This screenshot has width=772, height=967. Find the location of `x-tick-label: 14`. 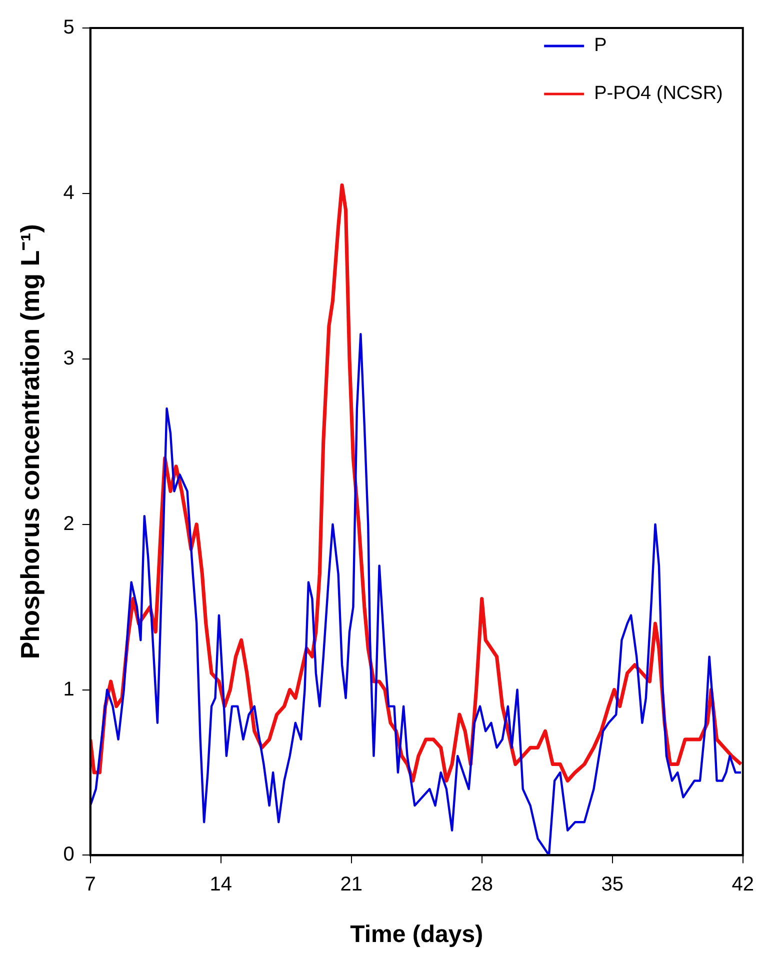

x-tick-label: 14 is located at coordinates (221, 885).